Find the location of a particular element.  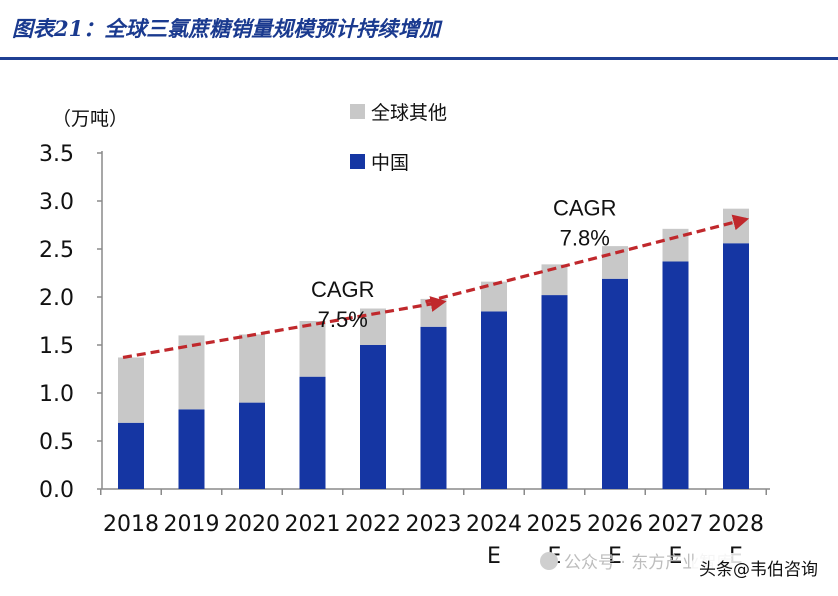

legend-swatch-other is located at coordinates (357, 111).